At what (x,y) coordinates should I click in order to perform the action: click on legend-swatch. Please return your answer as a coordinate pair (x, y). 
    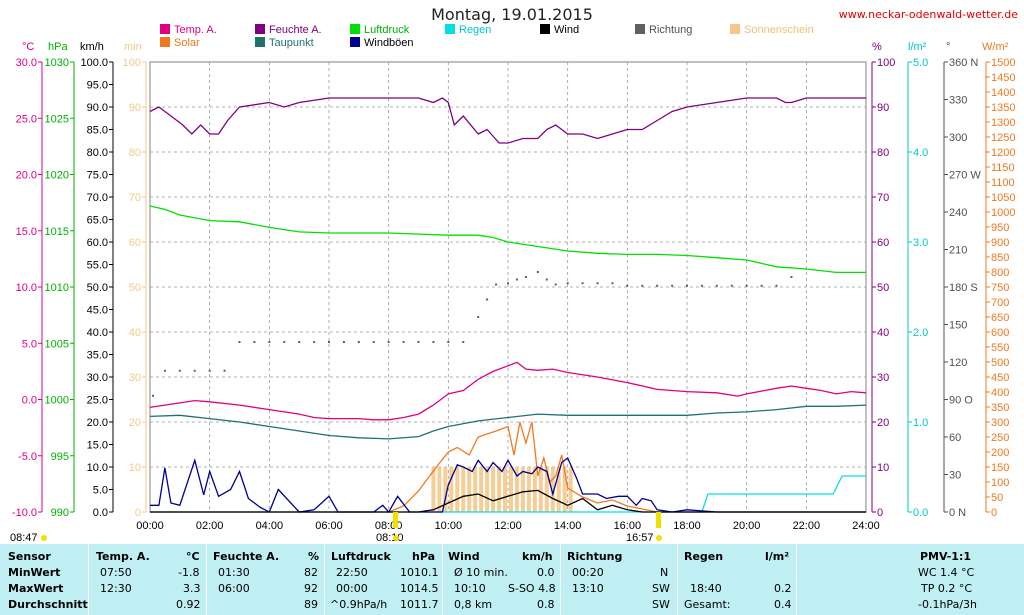
    Looking at the image, I should click on (355, 29).